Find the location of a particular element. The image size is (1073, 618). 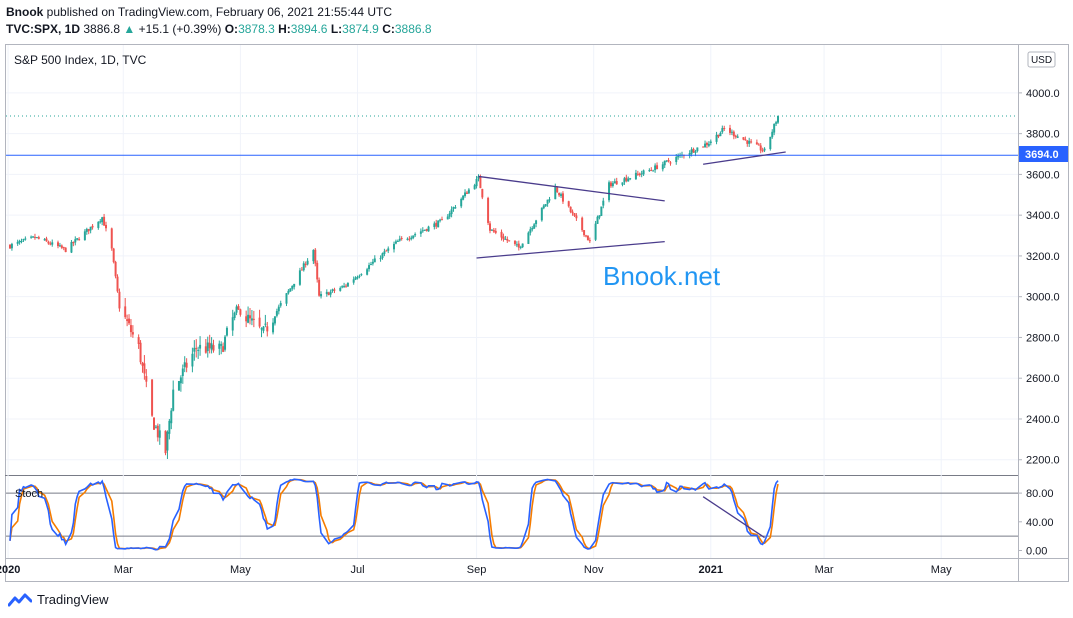

stoch-trend-line is located at coordinates (733, 517).